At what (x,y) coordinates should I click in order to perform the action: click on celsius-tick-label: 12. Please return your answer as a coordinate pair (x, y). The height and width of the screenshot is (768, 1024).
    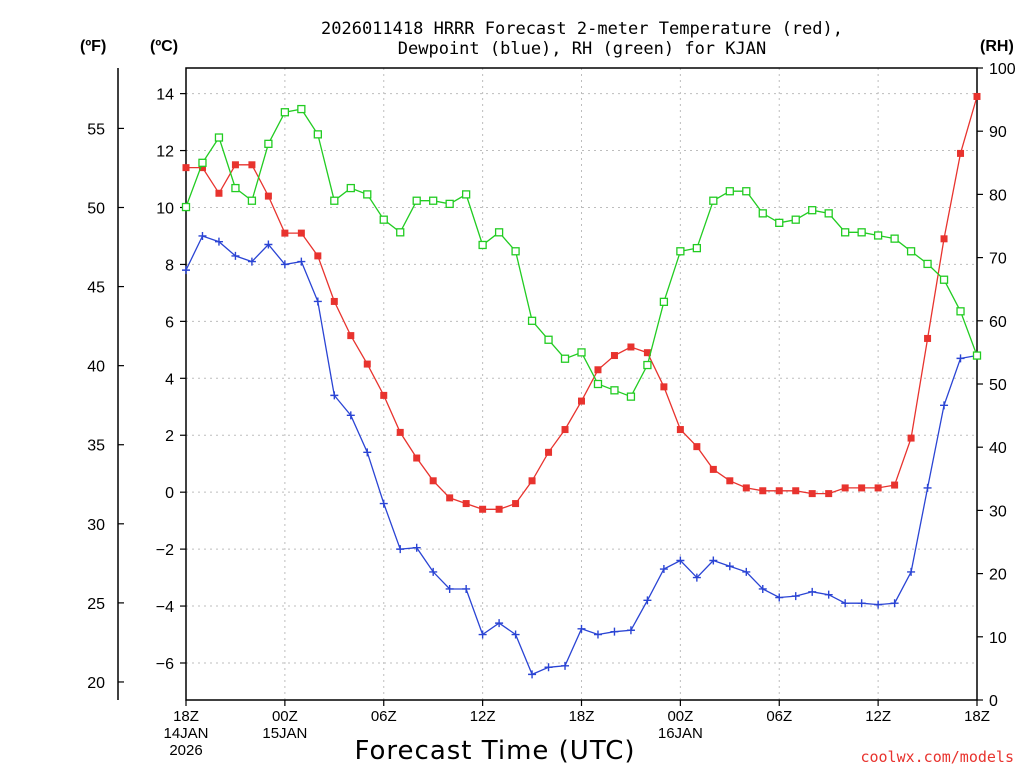
    Looking at the image, I should click on (165, 152).